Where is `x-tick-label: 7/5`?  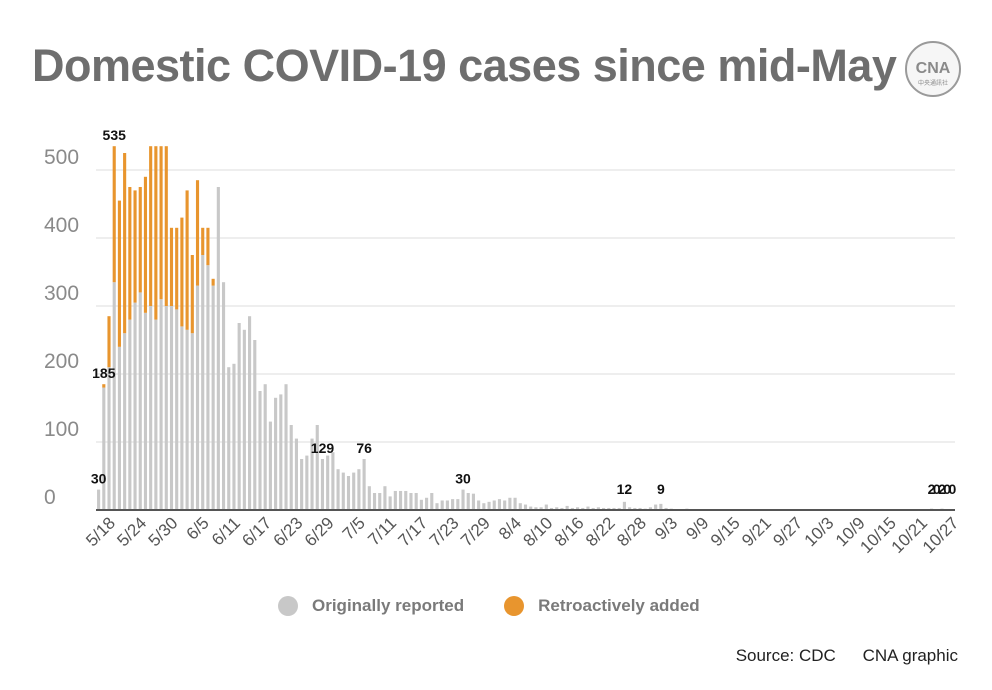
x-tick-label: 7/5 is located at coordinates (354, 528).